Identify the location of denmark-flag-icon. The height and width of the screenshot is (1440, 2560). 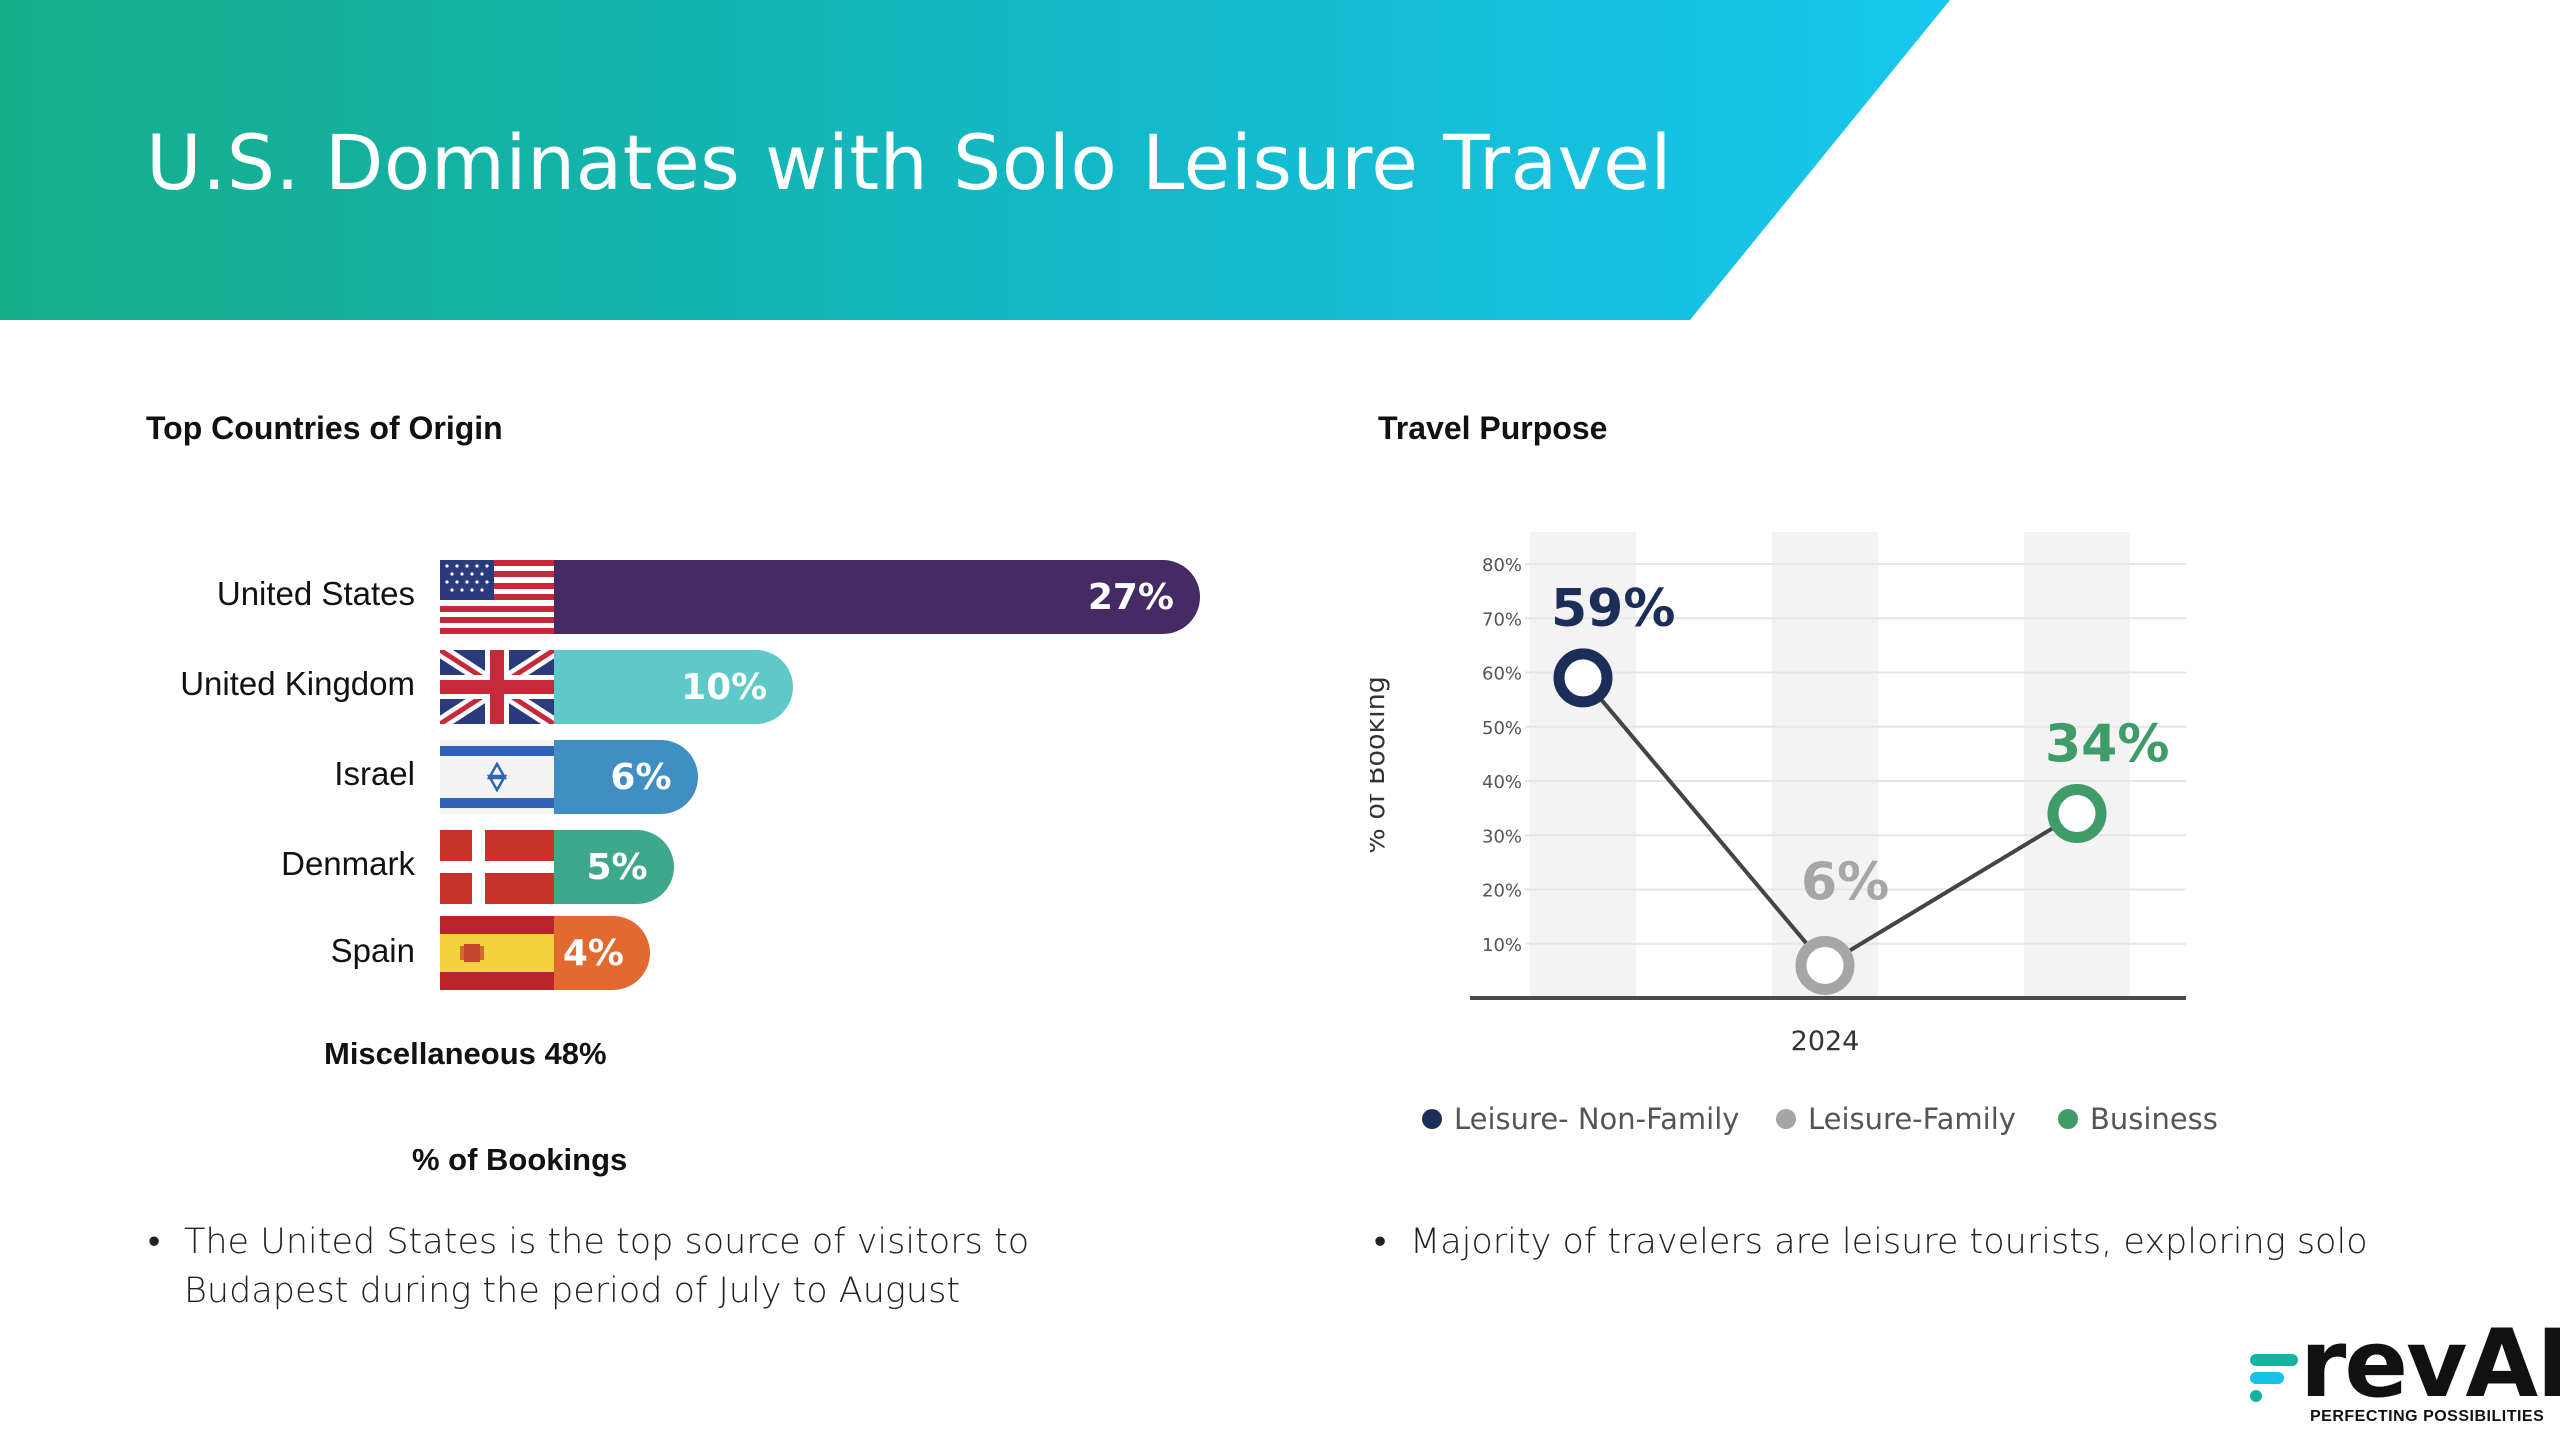
(497, 867).